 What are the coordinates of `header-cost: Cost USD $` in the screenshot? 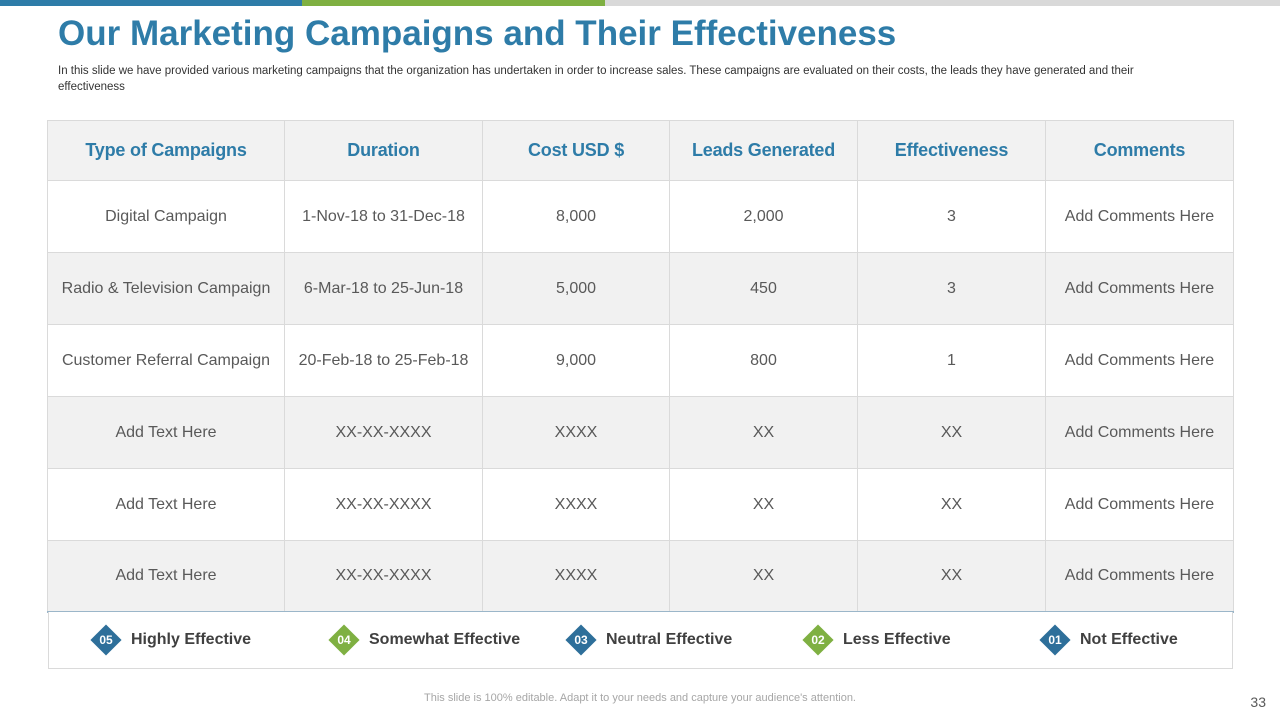 It's located at (576, 150).